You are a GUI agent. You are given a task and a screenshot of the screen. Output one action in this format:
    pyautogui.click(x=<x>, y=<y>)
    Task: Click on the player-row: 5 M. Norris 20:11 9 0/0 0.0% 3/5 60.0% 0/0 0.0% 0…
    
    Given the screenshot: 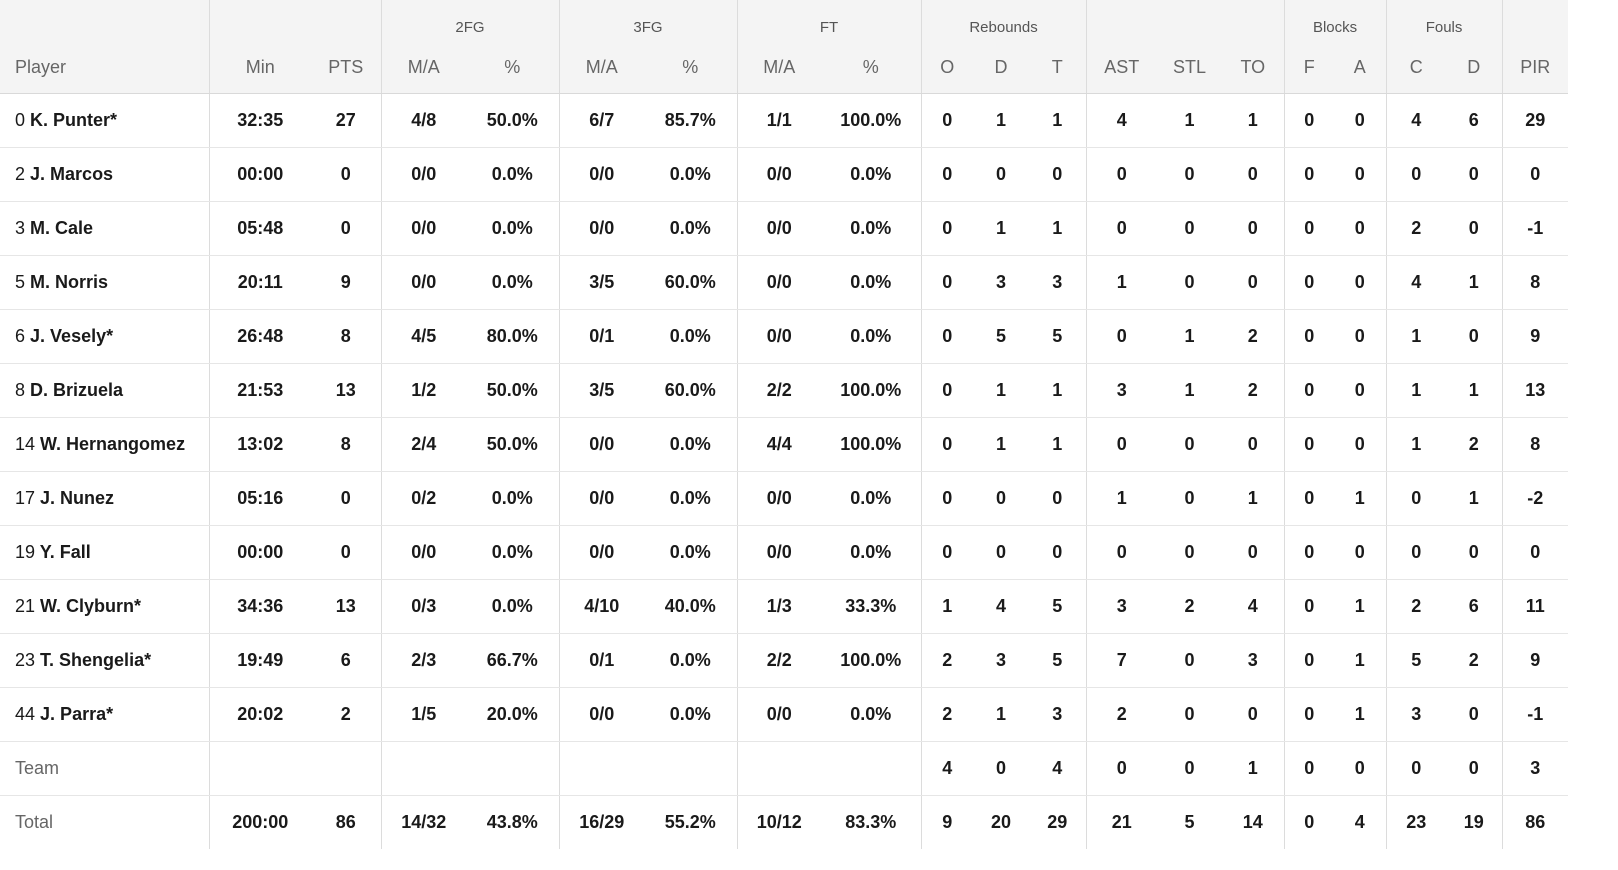 What is the action you would take?
    pyautogui.click(x=784, y=282)
    